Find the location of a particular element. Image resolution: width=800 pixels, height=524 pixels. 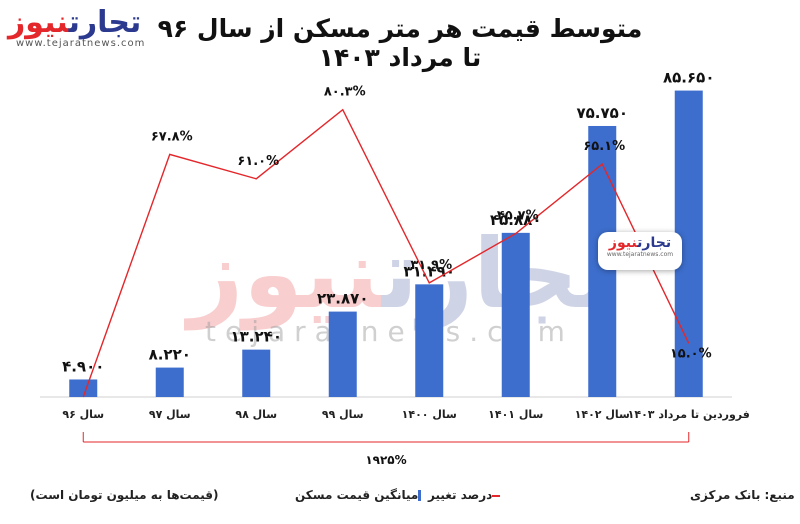

brand-badge: تجارتنیوز www.tejaratnews.com is located at coordinates (640, 251).